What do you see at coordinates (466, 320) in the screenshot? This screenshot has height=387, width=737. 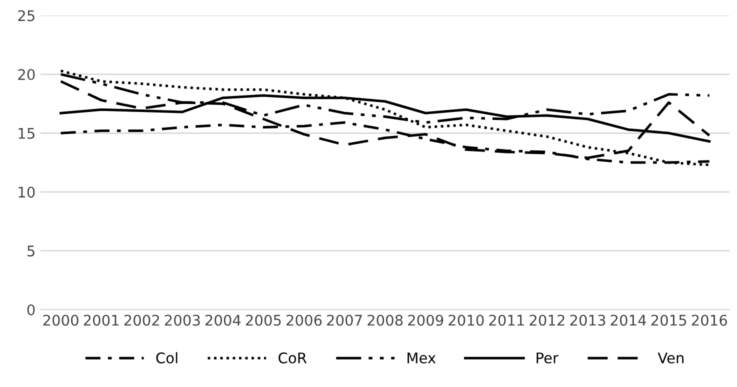 I see `x-tick-label: 2010` at bounding box center [466, 320].